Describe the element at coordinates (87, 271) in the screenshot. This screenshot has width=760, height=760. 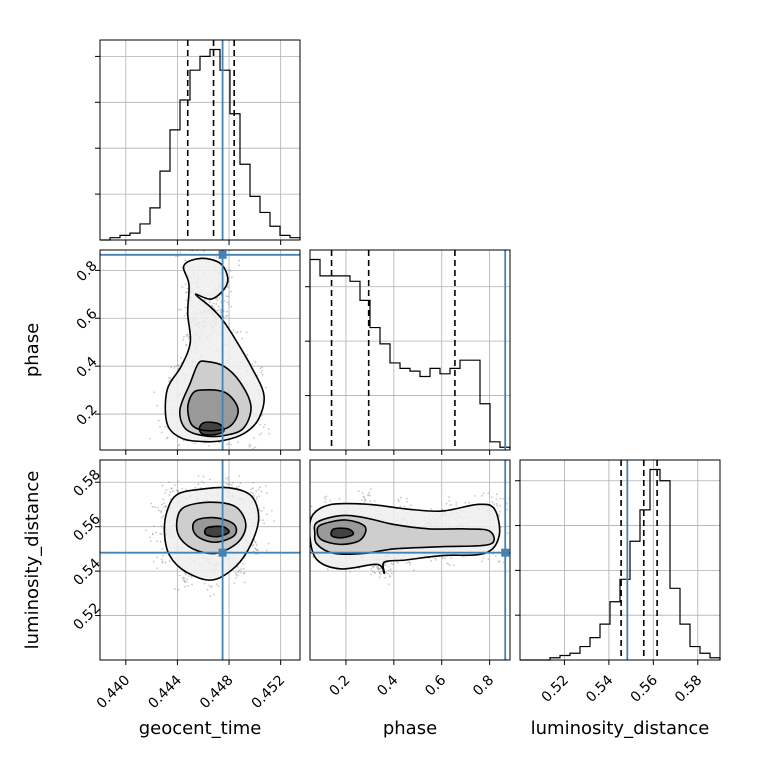
I see `y-tick-label-phase: 0.8` at that location.